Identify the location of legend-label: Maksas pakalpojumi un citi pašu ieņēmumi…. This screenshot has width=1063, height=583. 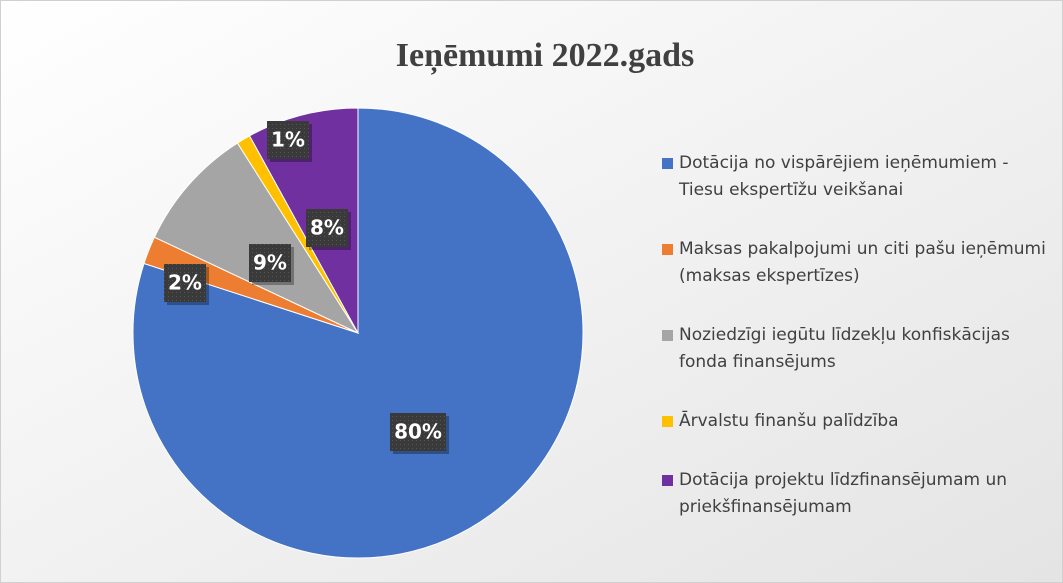
(862, 262).